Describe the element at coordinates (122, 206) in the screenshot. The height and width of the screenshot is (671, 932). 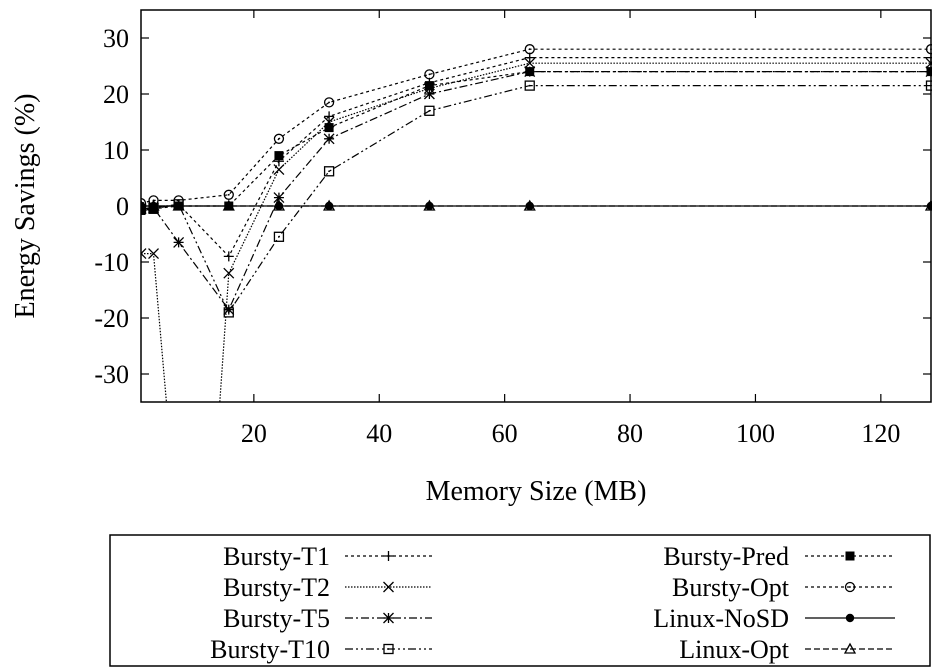
I see `y-tick-label: 0` at that location.